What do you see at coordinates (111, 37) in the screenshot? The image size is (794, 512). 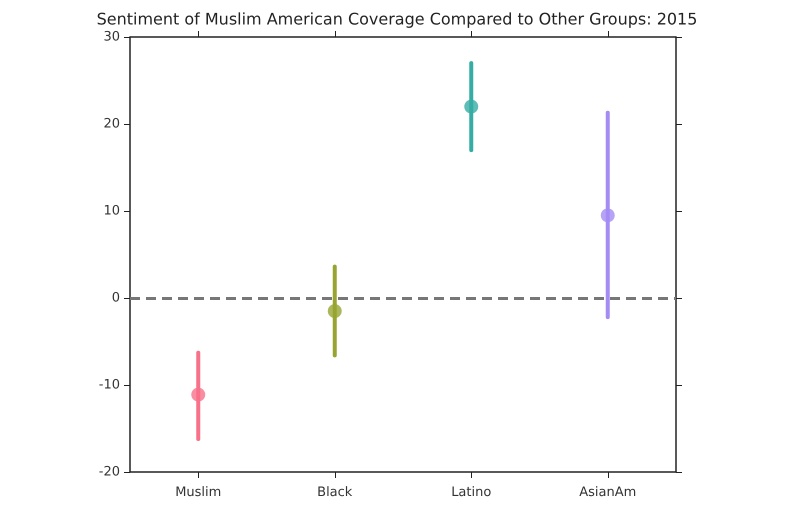 I see `y-tick-label: 30` at bounding box center [111, 37].